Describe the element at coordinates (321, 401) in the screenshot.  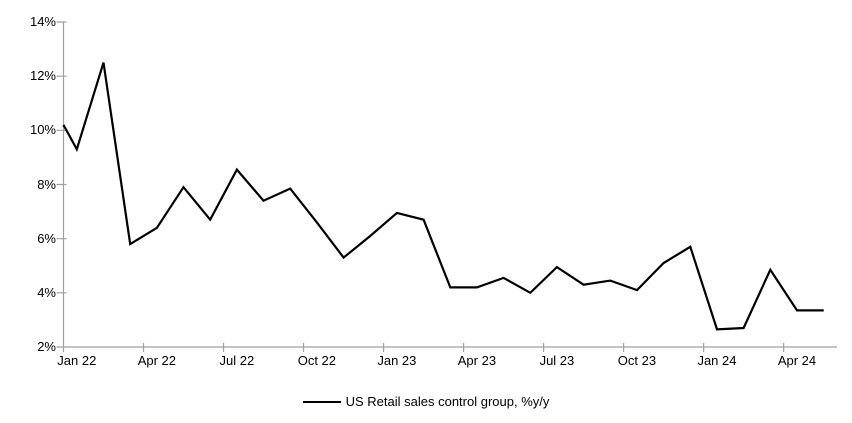
I see `legend-line-sample` at that location.